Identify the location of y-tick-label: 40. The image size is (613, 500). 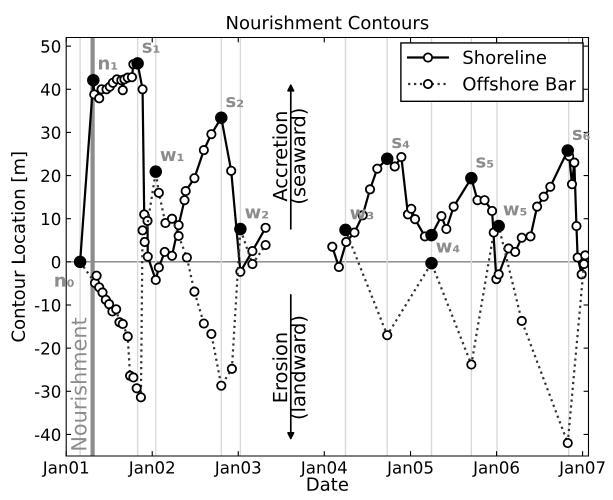
(50, 89).